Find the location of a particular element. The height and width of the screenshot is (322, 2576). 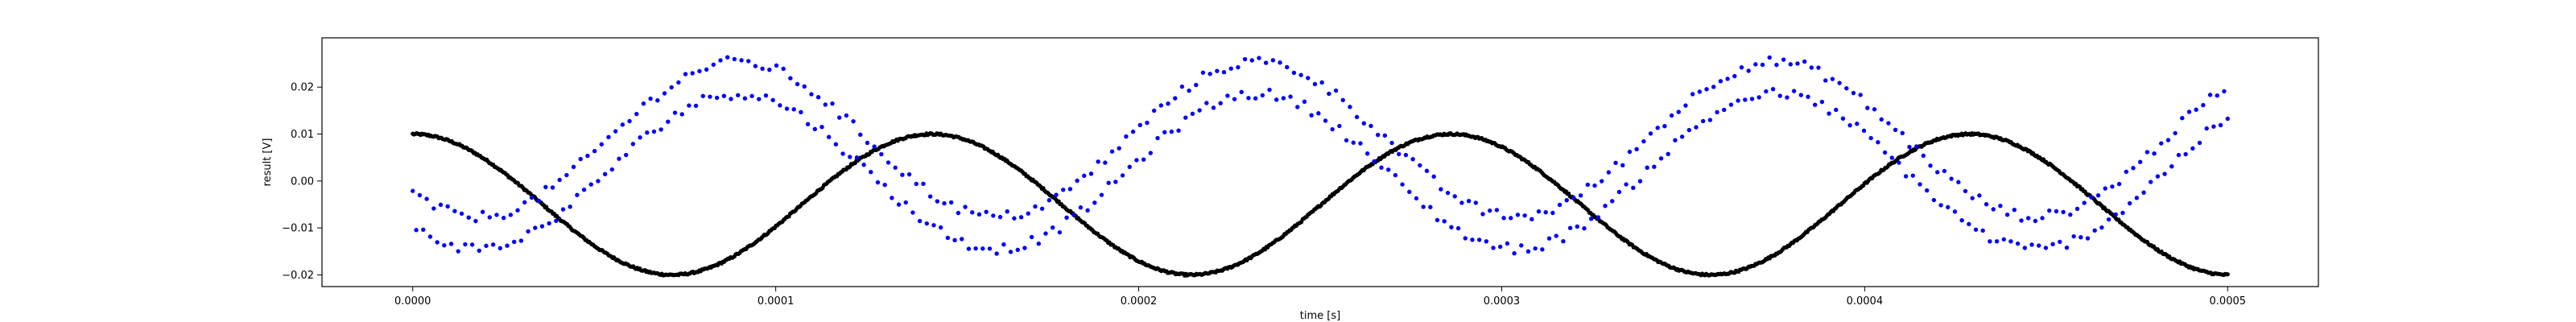

y-tick-label: 0.00 is located at coordinates (302, 181).